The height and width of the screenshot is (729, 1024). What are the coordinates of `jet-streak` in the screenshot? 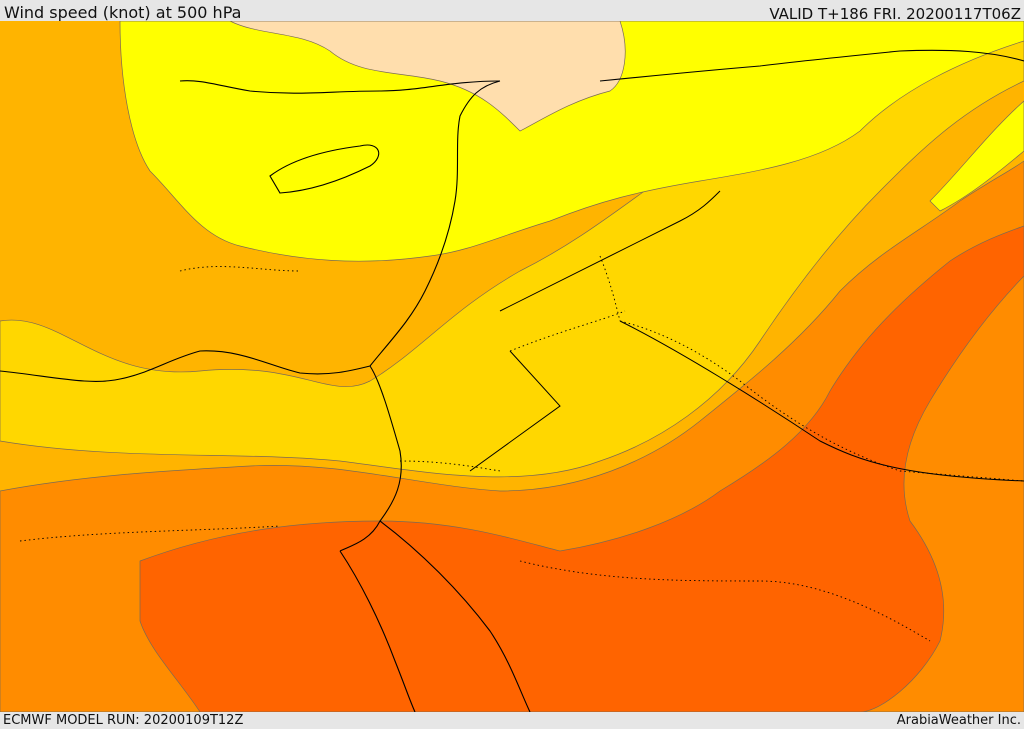 It's located at (976, 156).